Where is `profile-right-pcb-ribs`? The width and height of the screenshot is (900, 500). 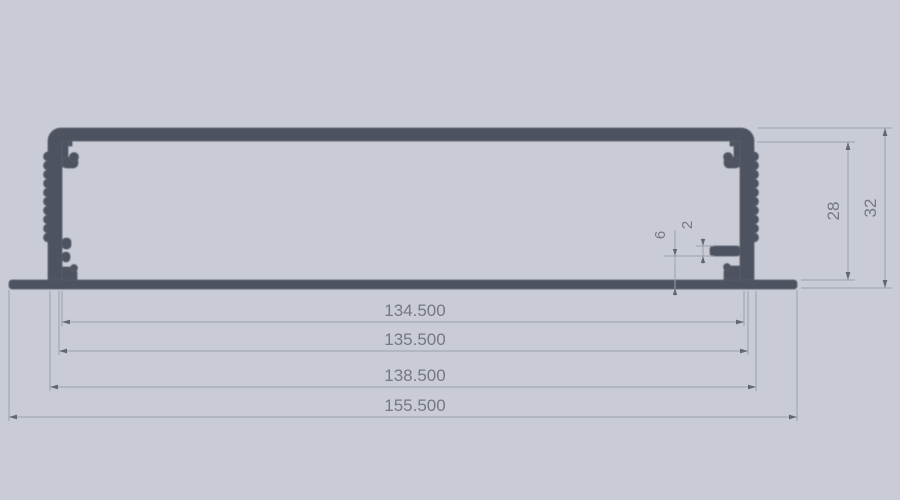 profile-right-pcb-ribs is located at coordinates (725, 263).